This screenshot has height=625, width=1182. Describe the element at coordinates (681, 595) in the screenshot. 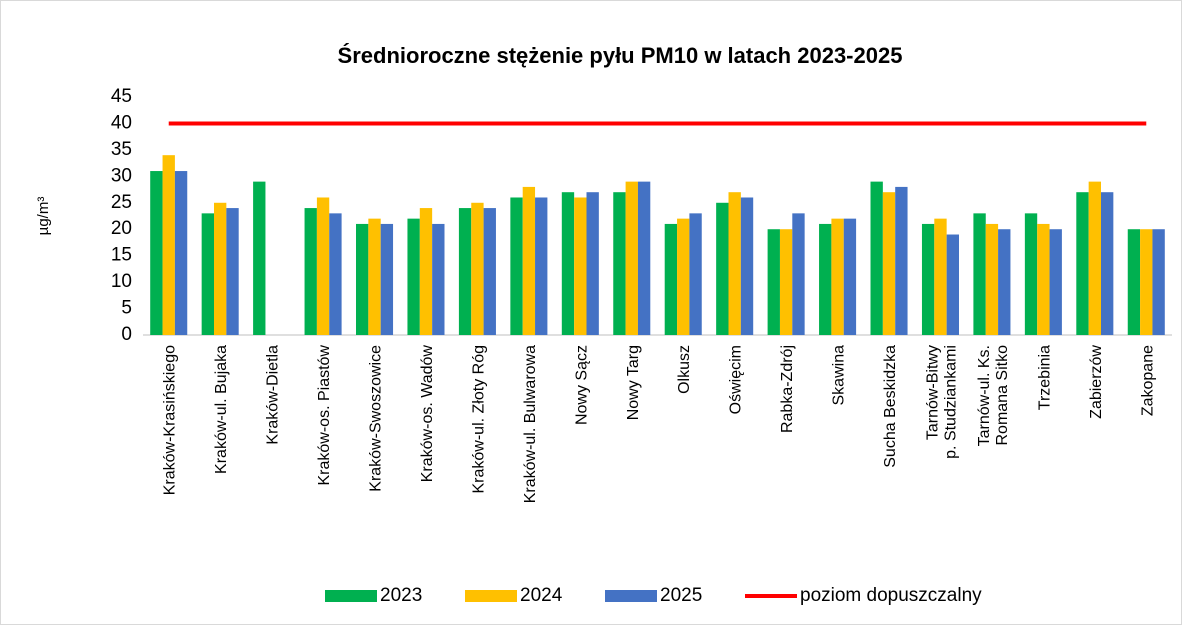

I see `legend-label: 2025` at that location.